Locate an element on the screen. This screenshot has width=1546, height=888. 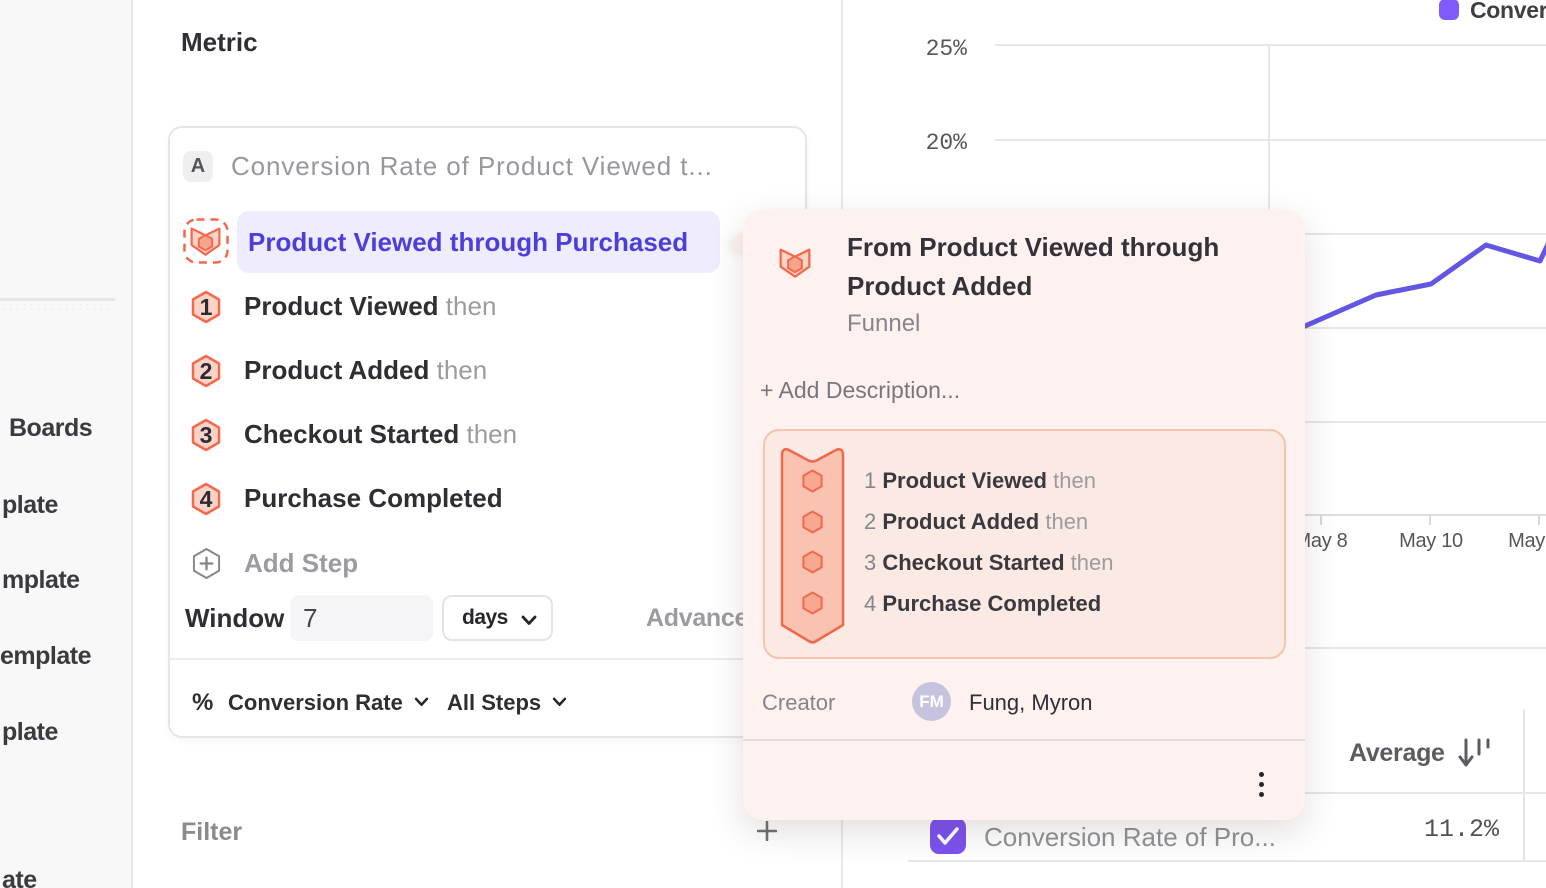
svg-text: 2 is located at coordinates (206, 371).